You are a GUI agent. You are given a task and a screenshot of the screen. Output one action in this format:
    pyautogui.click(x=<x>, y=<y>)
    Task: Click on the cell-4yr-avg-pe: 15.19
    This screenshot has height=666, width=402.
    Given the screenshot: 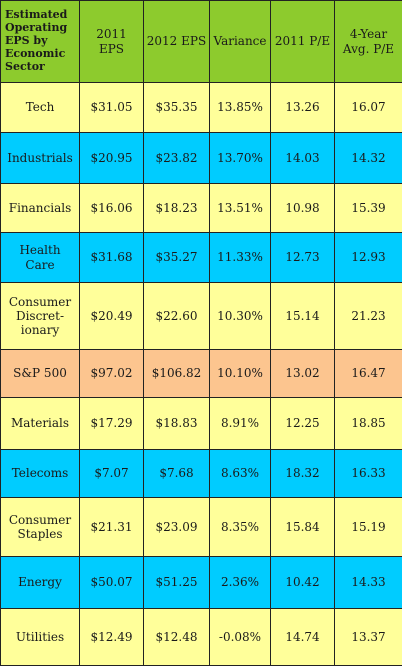 What is the action you would take?
    pyautogui.click(x=368, y=527)
    